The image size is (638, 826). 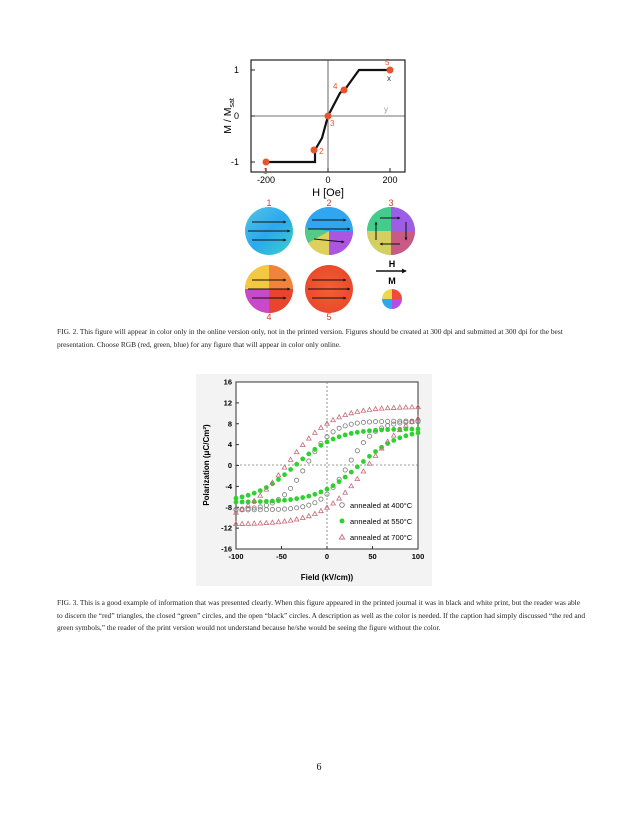 What do you see at coordinates (381, 505) in the screenshot?
I see `legend-entry: annealed at 400°C` at bounding box center [381, 505].